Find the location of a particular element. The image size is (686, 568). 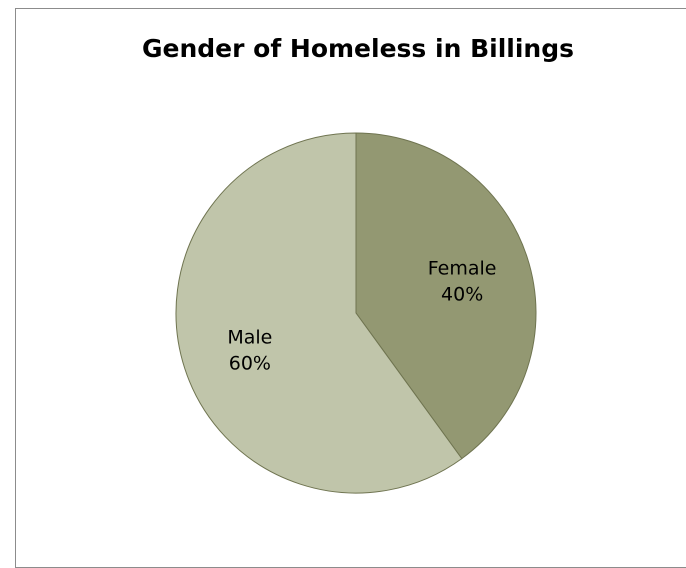

slice-value-female: 40% is located at coordinates (462, 295).